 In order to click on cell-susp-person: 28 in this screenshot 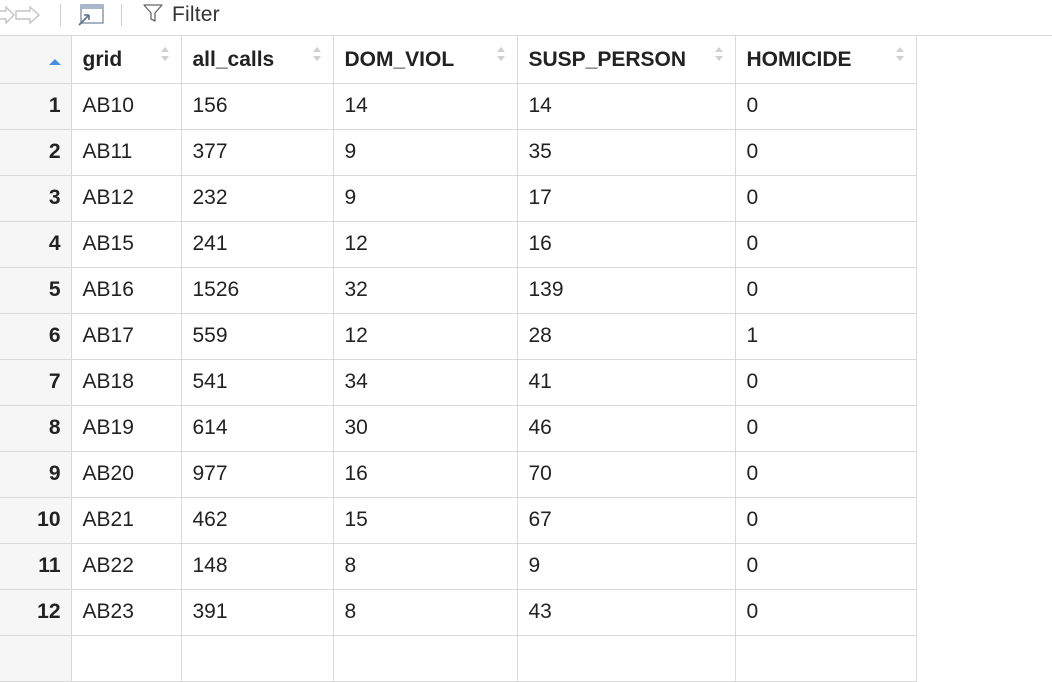, I will do `click(626, 336)`.